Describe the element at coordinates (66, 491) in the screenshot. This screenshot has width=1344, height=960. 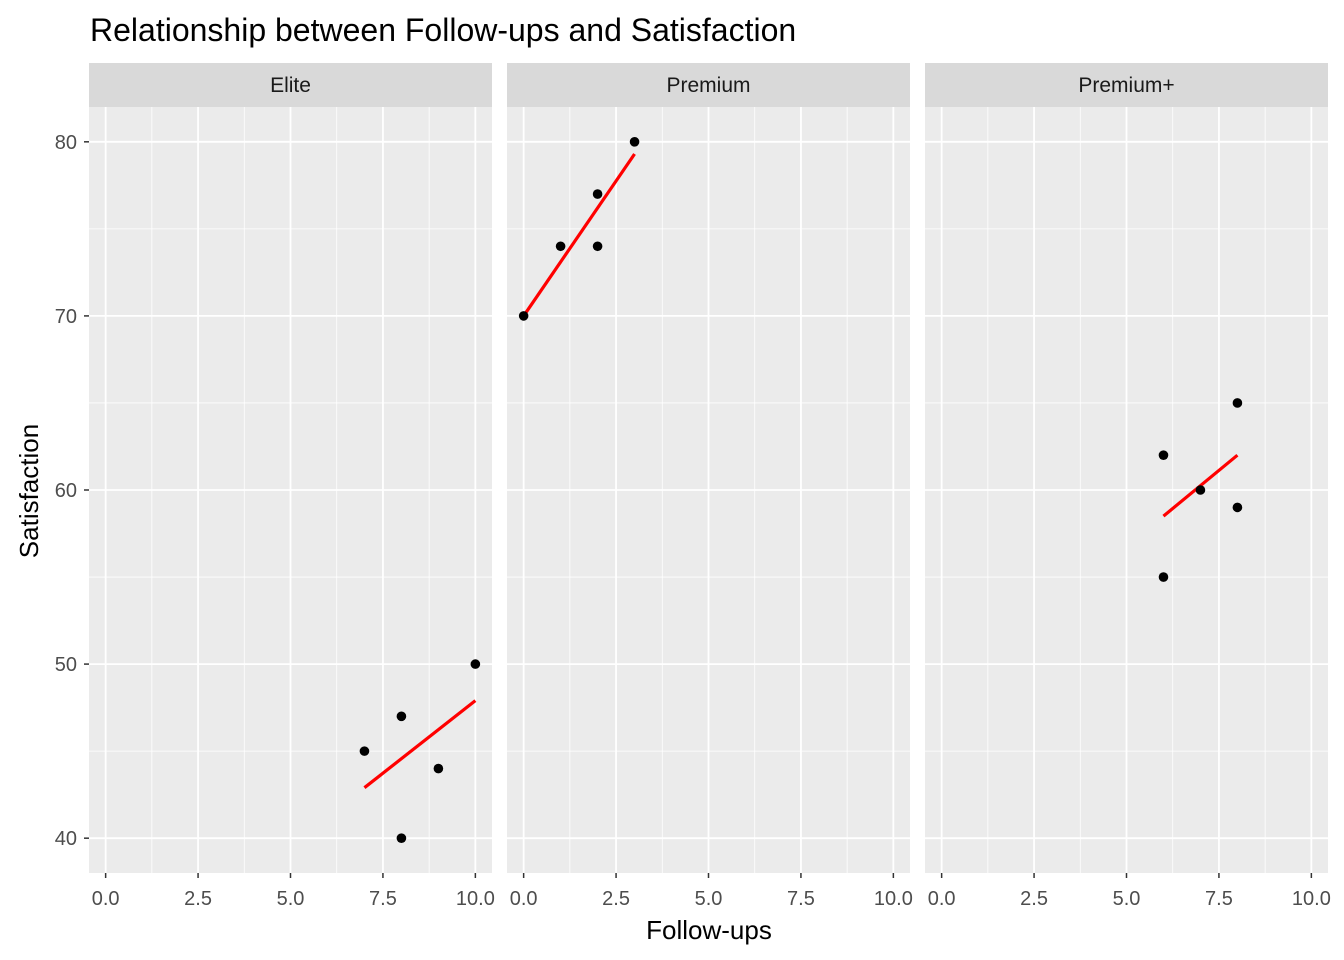
I see `y-tick-label: 60` at that location.